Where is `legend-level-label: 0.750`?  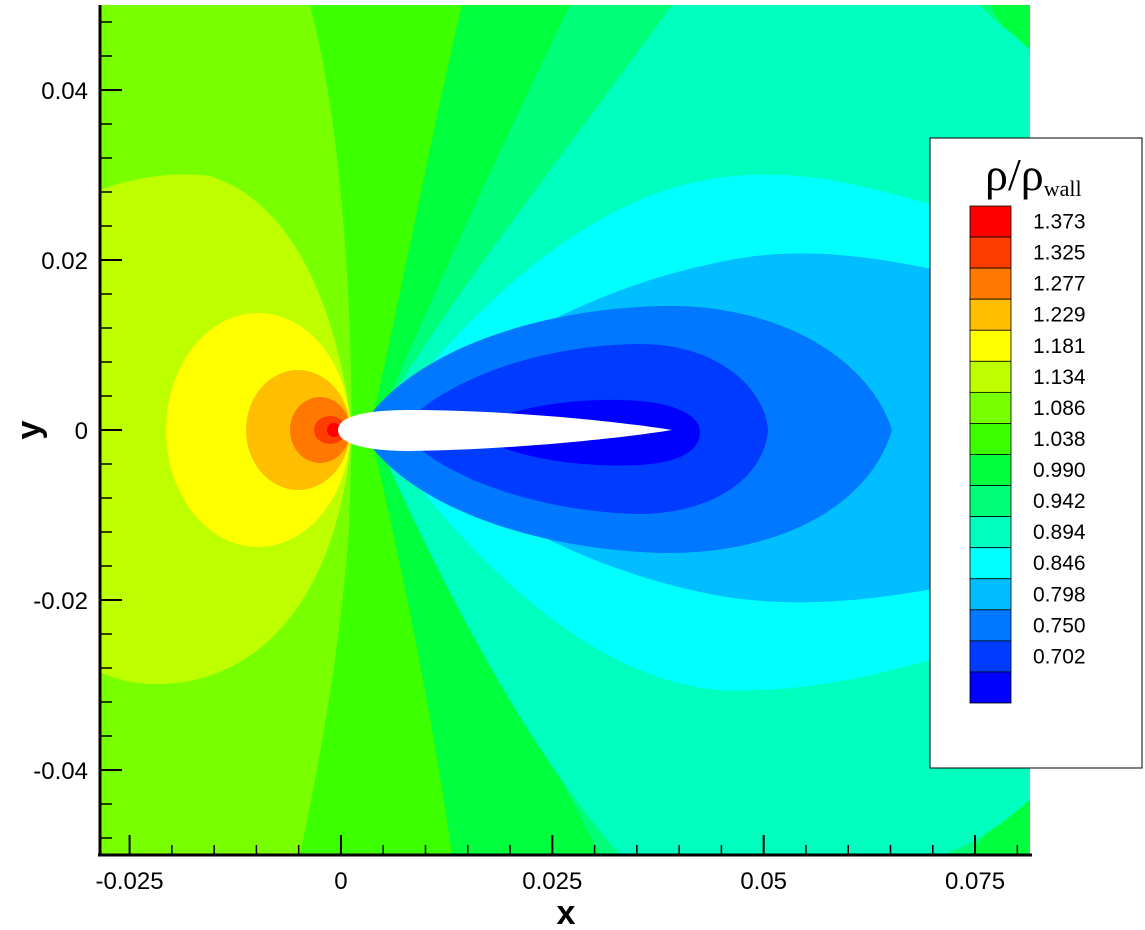 legend-level-label: 0.750 is located at coordinates (1059, 625).